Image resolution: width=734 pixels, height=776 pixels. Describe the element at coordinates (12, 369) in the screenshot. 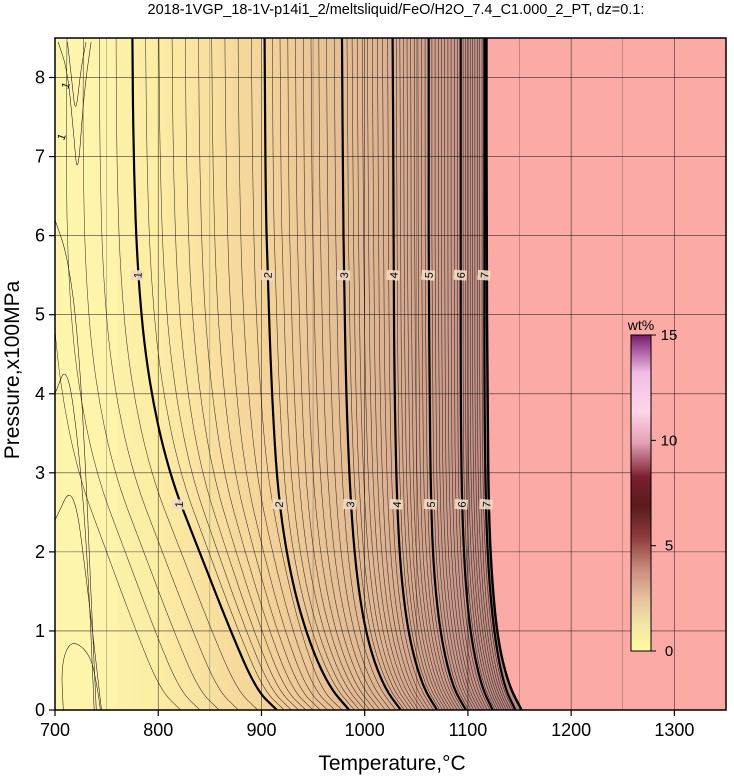

I see `y-axis-title: Pressure,x100MPa` at that location.